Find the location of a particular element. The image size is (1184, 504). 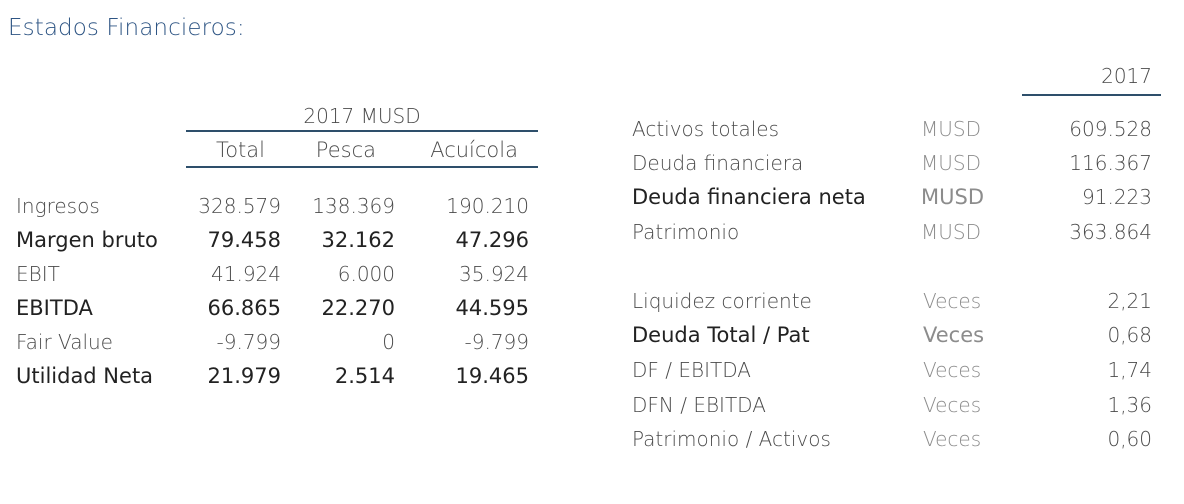

column-header-pesca: Pesca is located at coordinates (345, 150).